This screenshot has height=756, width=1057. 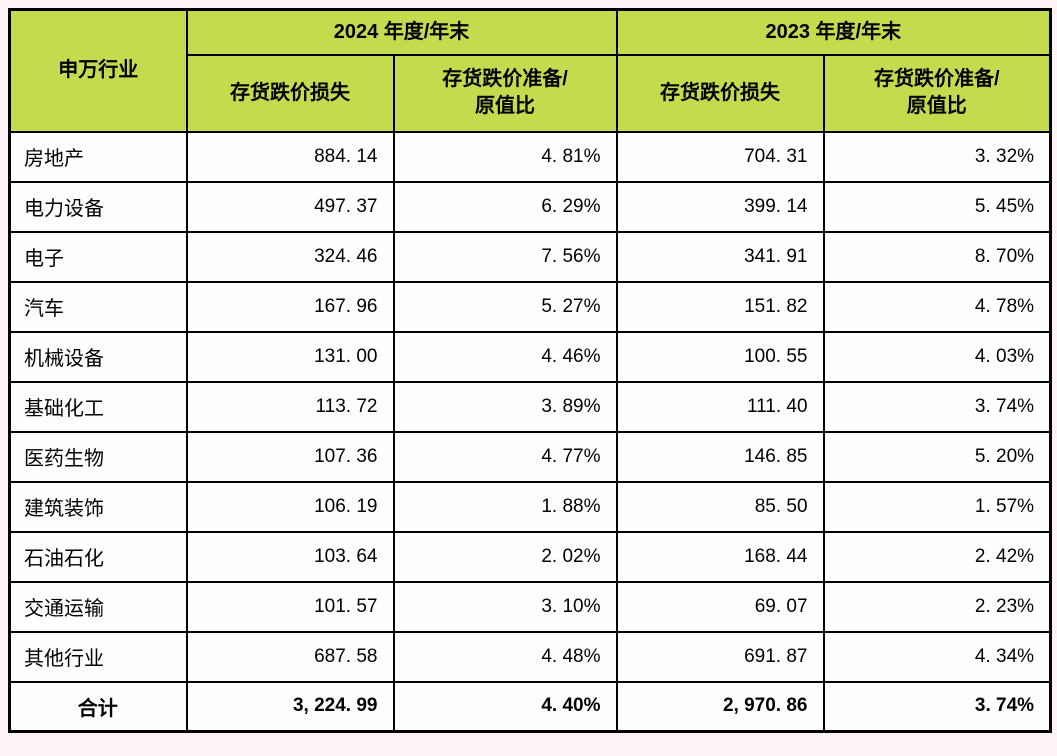 What do you see at coordinates (720, 256) in the screenshot?
I see `loss-2023-cell: 341. 91` at bounding box center [720, 256].